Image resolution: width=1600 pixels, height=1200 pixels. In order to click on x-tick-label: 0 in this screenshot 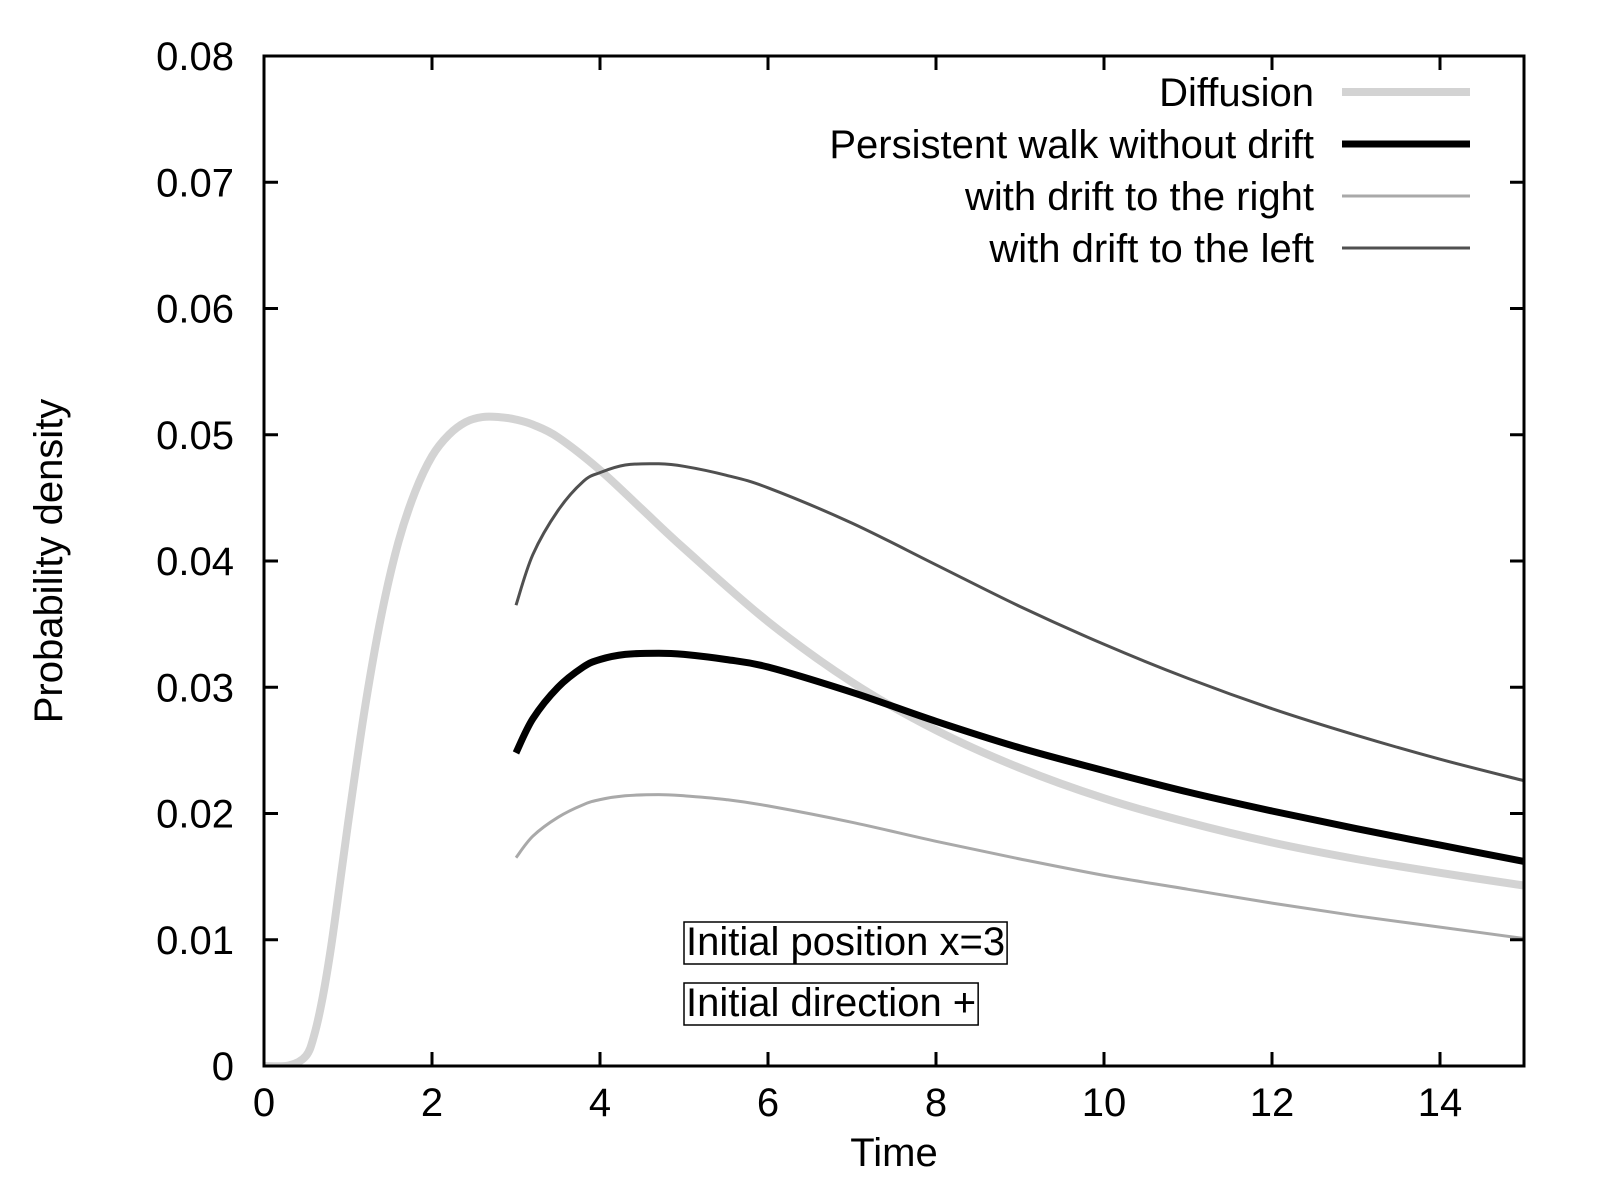, I will do `click(264, 1103)`.